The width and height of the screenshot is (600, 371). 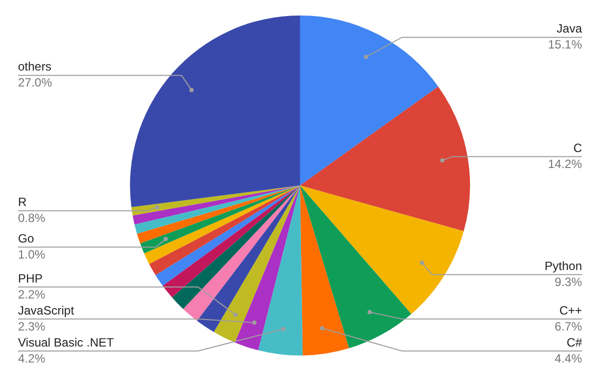 What do you see at coordinates (46, 310) in the screenshot?
I see `slice-label: JavaScript` at bounding box center [46, 310].